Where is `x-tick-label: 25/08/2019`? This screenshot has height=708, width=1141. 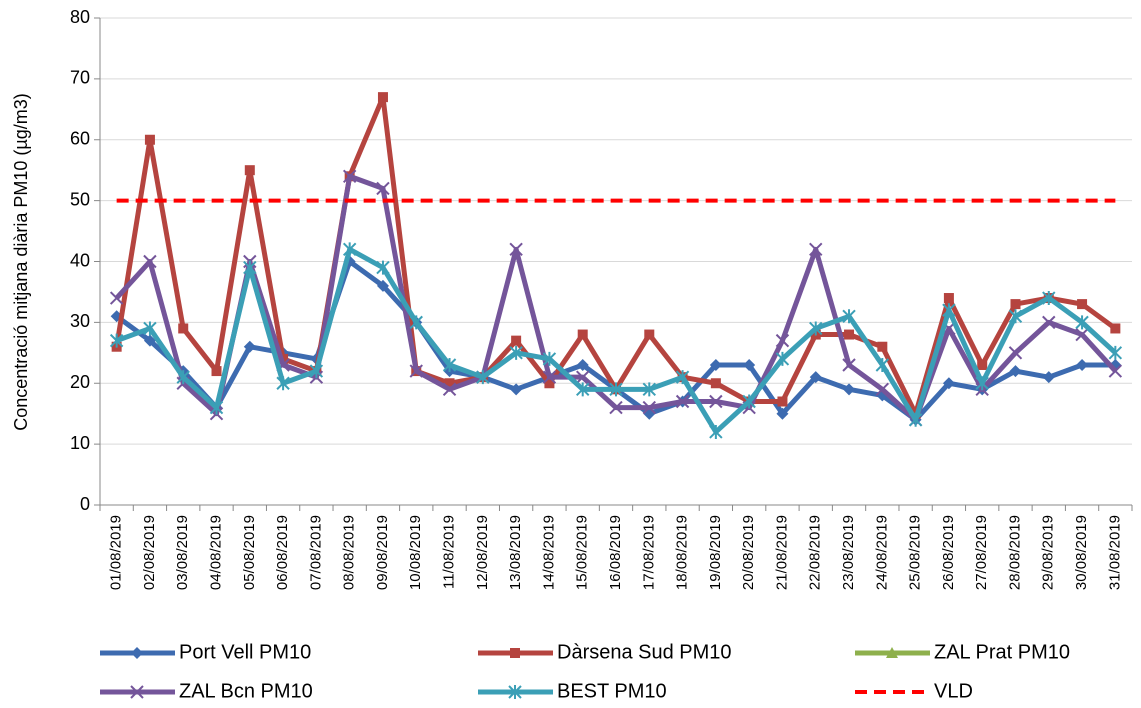 x-tick-label: 25/08/2019 is located at coordinates (915, 552).